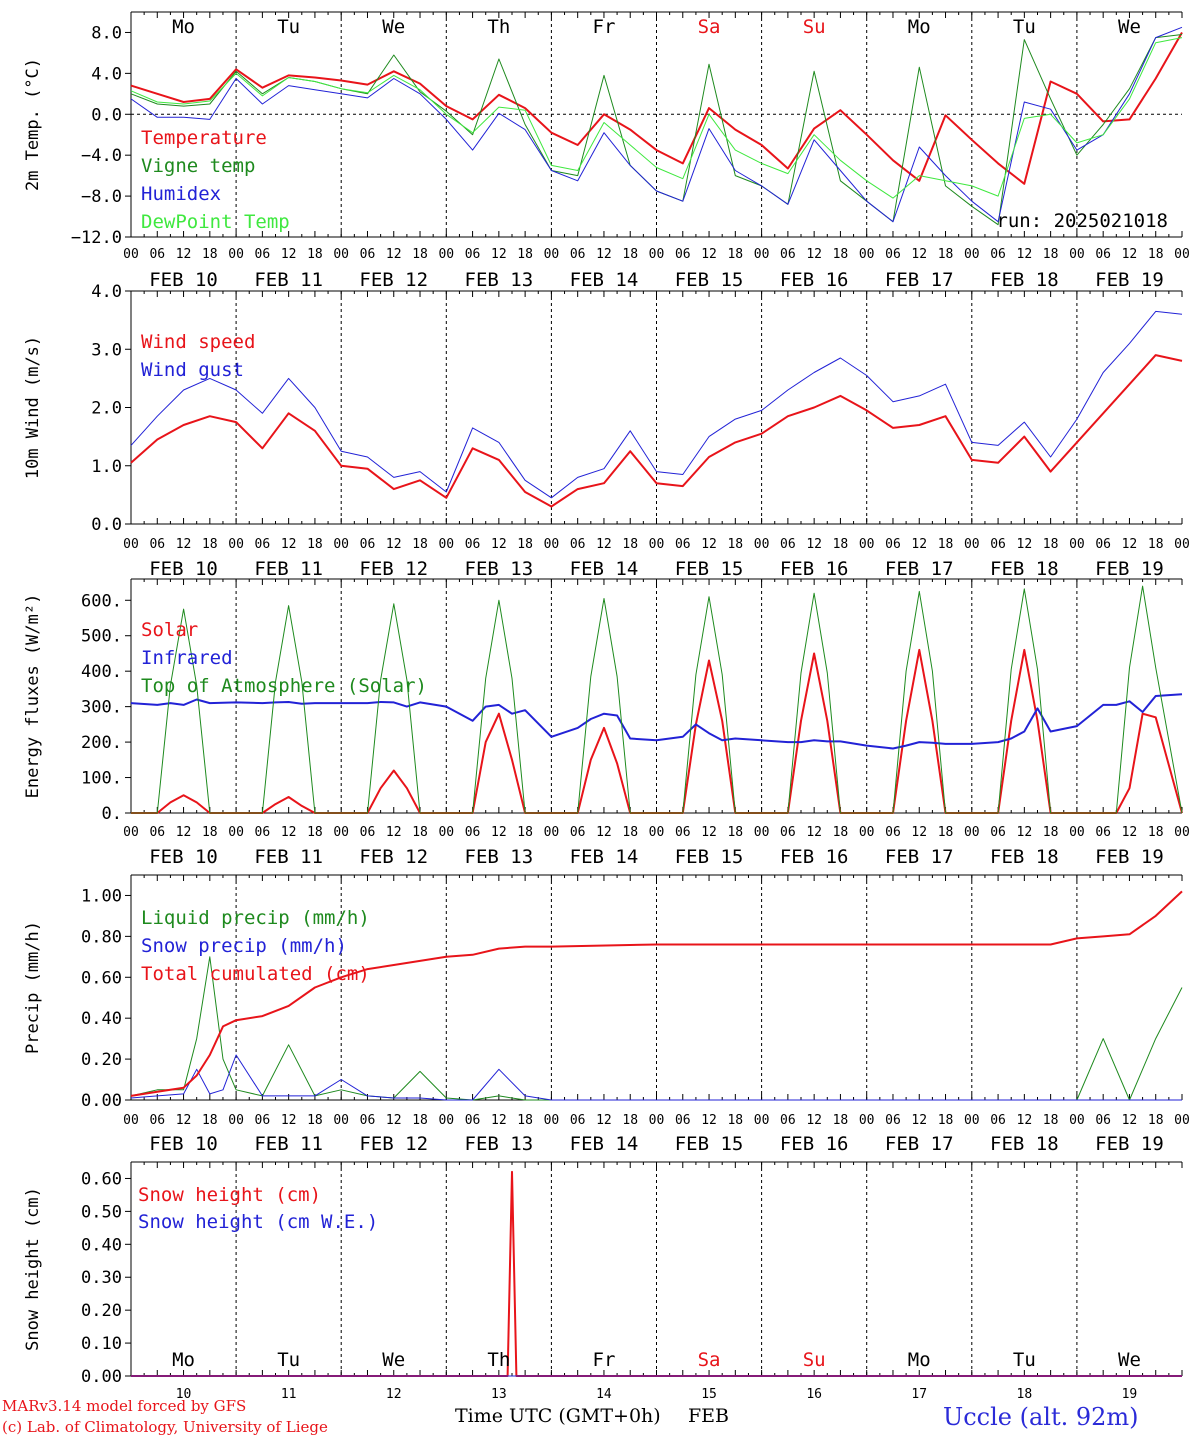  What do you see at coordinates (33, 696) in the screenshot?
I see `y-axis-label: Energy fluxes (W/m²)` at bounding box center [33, 696].